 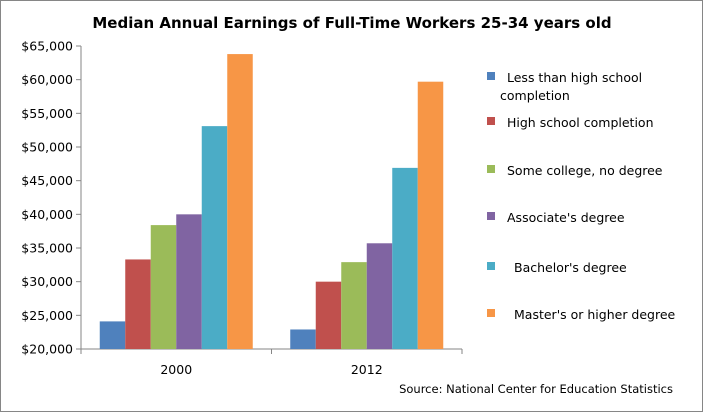 I want to click on x-tick-label: 2012, so click(x=367, y=369).